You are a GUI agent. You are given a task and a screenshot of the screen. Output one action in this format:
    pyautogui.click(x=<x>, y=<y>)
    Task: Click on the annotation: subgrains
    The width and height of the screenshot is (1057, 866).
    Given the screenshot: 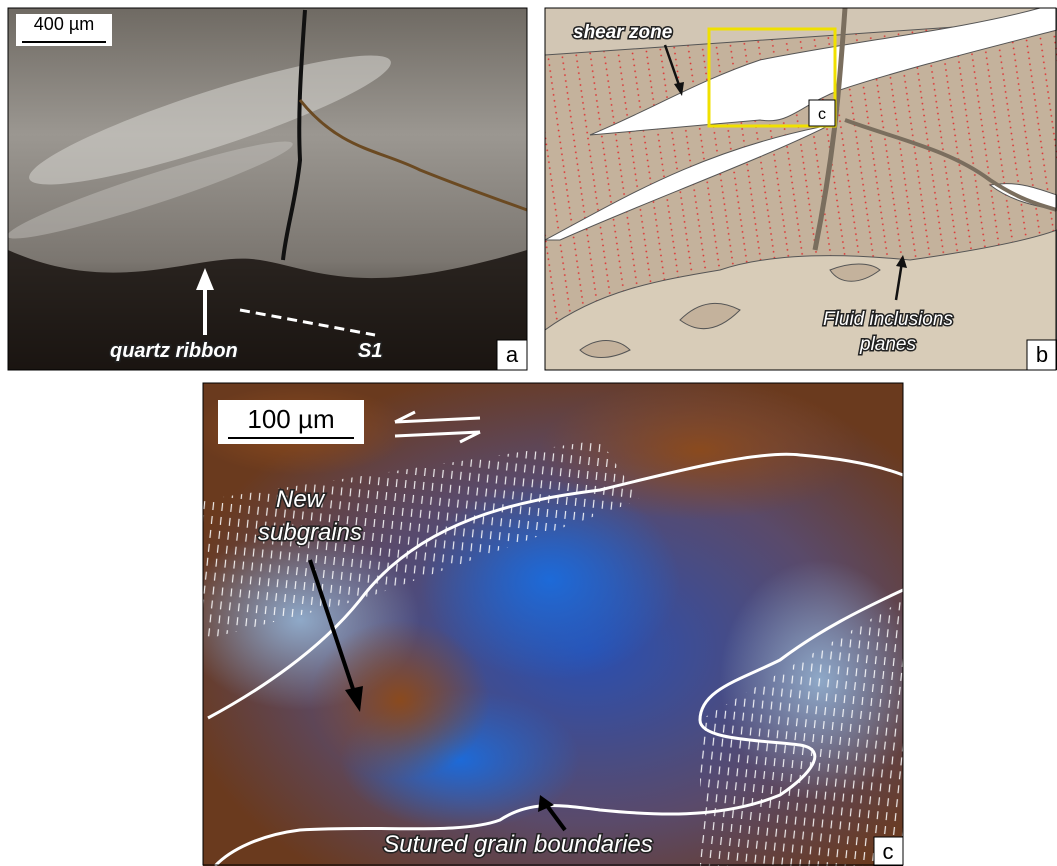 What is the action you would take?
    pyautogui.click(x=310, y=532)
    